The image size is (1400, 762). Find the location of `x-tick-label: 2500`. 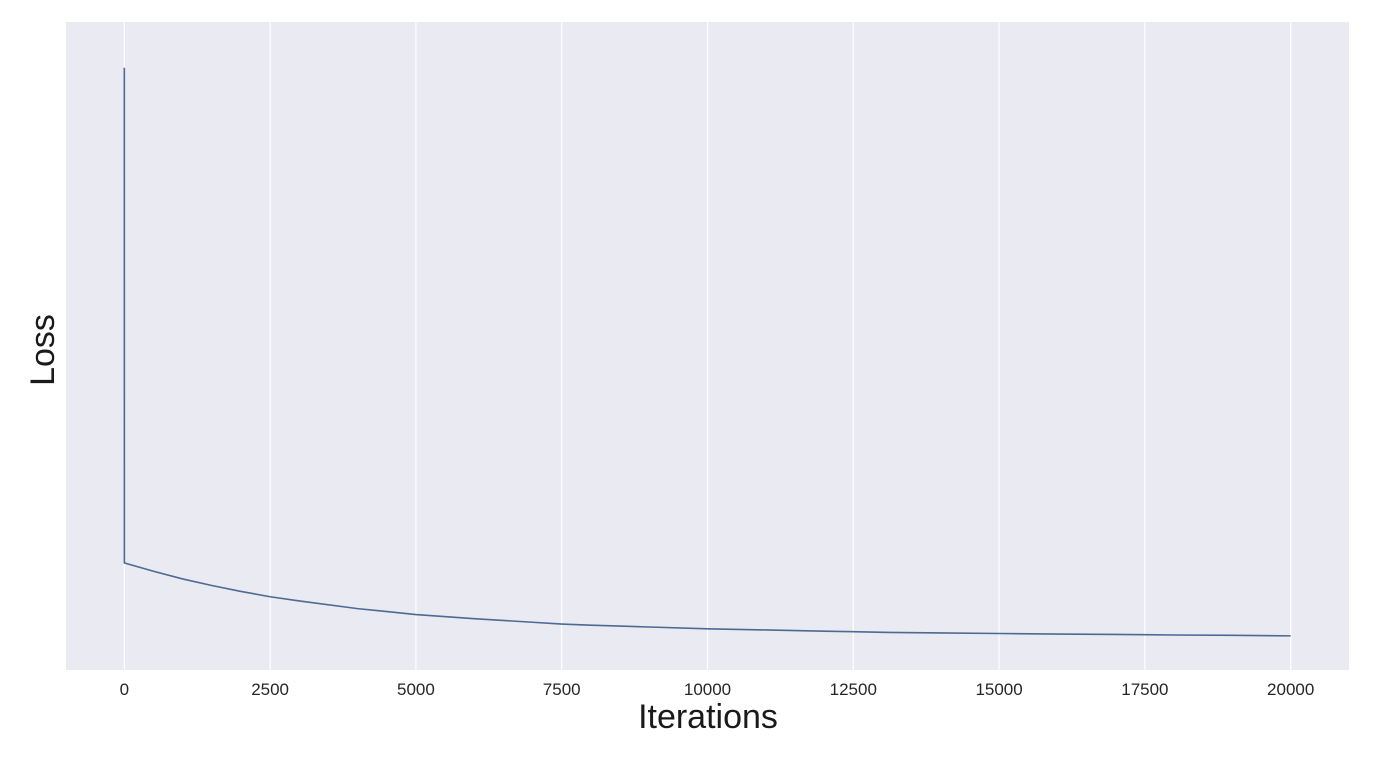

x-tick-label: 2500 is located at coordinates (270, 689).